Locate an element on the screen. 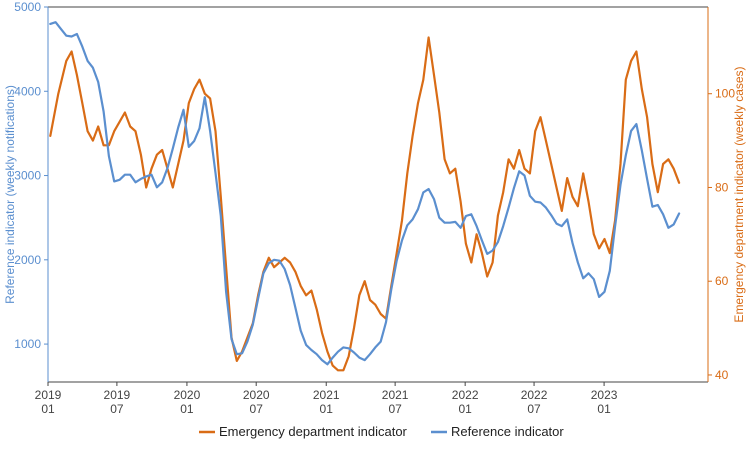 This screenshot has height=451, width=752. right-tick-label: 40 is located at coordinates (722, 375).